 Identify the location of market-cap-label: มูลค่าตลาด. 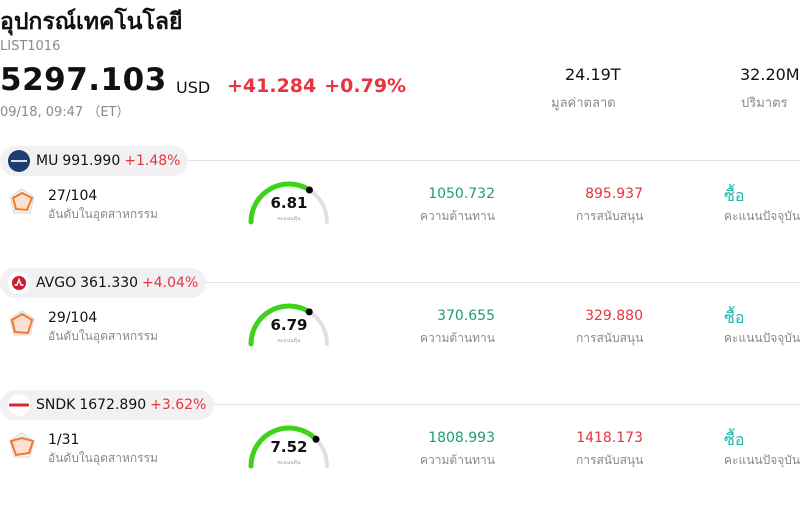
(583, 103).